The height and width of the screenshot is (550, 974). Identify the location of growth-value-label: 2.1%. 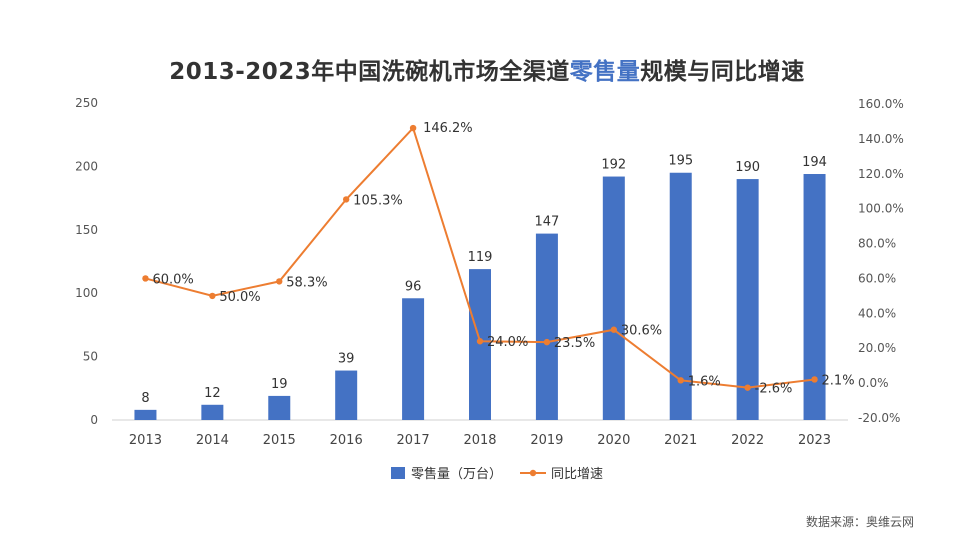
(838, 380).